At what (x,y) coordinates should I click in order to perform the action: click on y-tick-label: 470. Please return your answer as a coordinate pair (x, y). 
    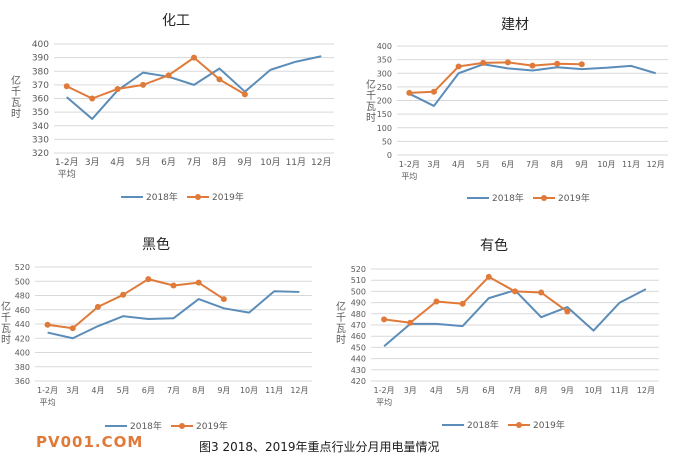
    Looking at the image, I should click on (358, 325).